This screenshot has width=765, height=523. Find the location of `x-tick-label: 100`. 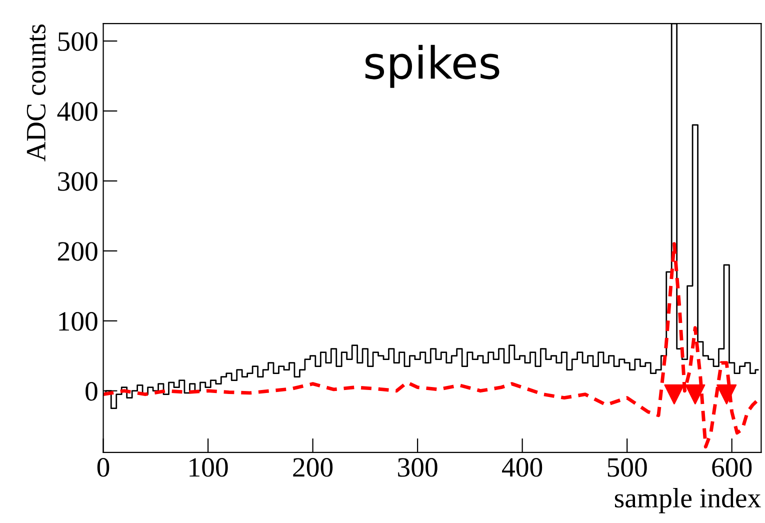

x-tick-label: 100 is located at coordinates (209, 467).